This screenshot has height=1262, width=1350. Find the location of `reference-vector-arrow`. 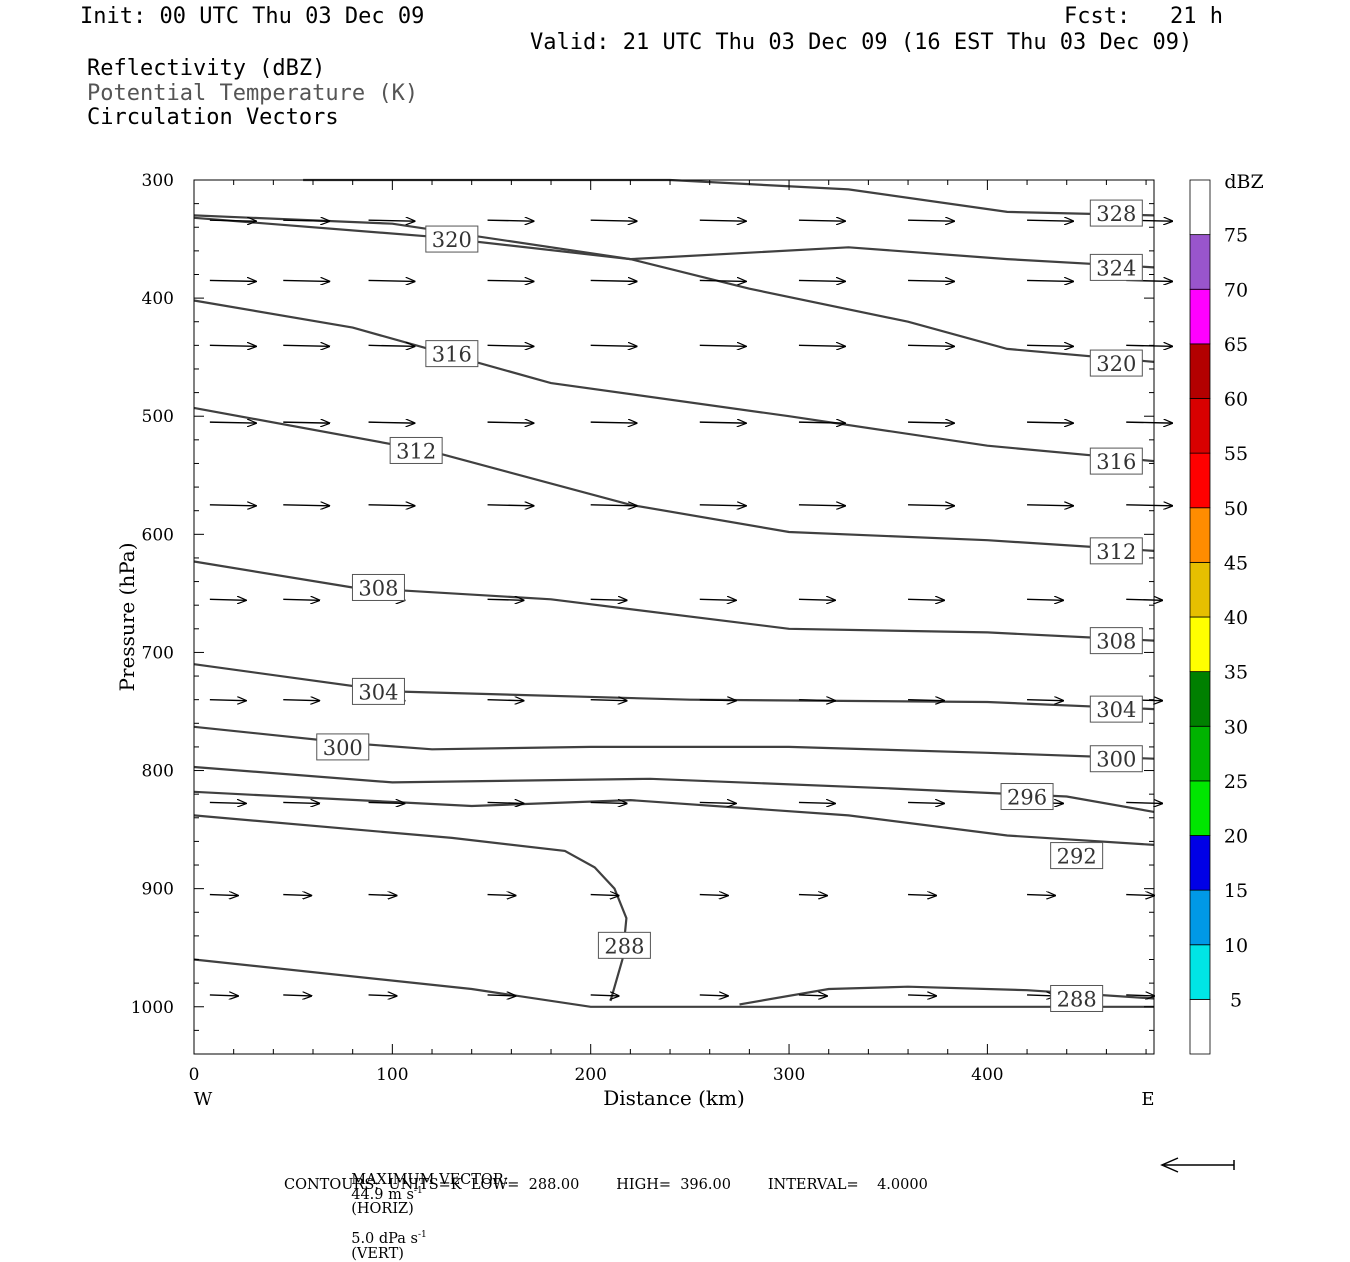

reference-vector-arrow is located at coordinates (1197, 1165).